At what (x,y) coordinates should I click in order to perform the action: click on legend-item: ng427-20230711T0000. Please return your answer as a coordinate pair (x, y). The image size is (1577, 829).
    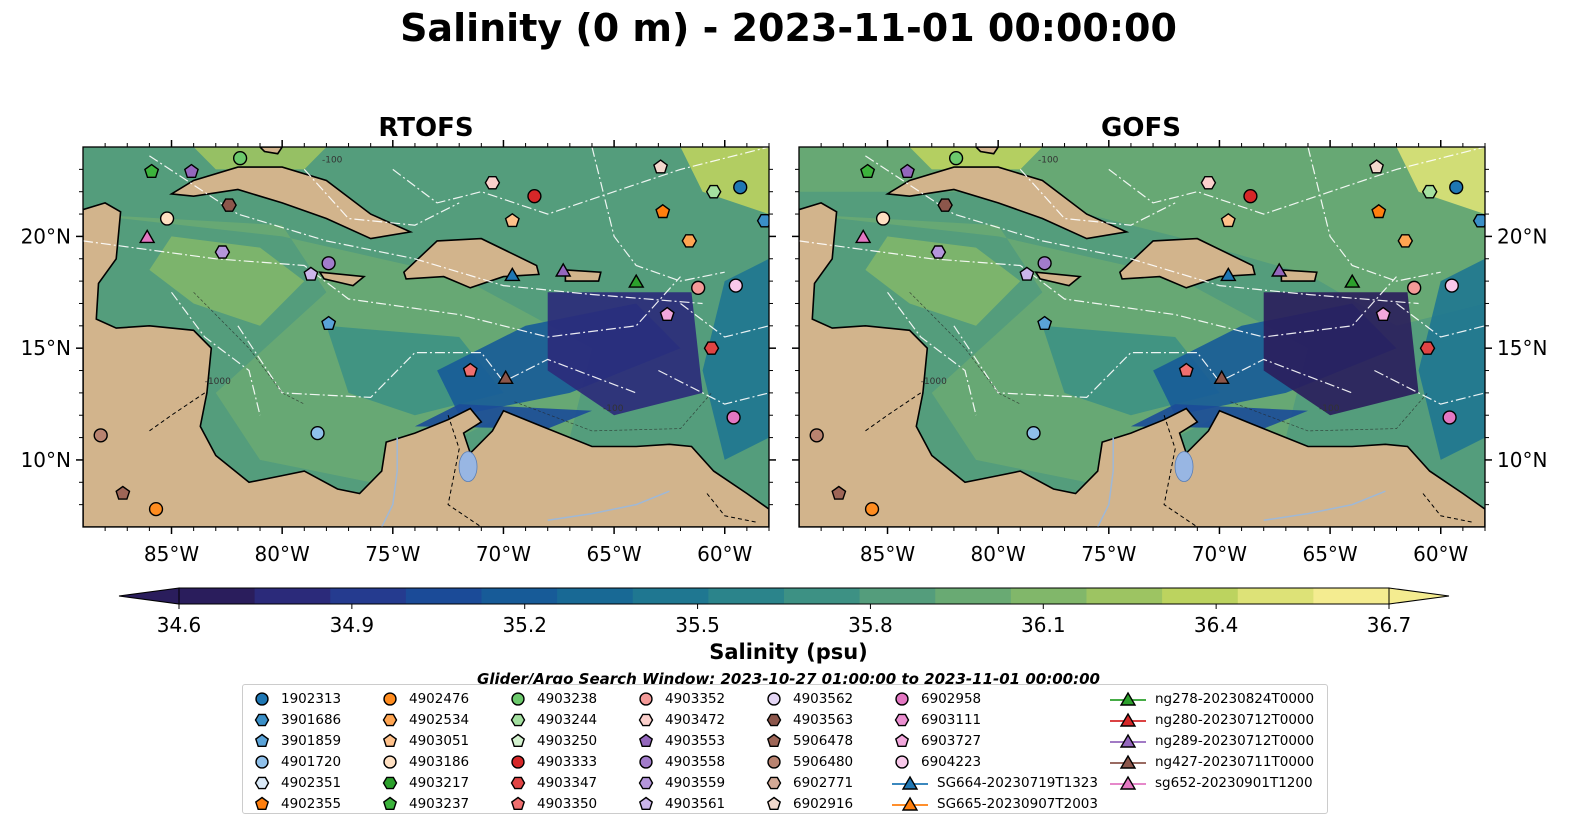
    Looking at the image, I should click on (1211, 761).